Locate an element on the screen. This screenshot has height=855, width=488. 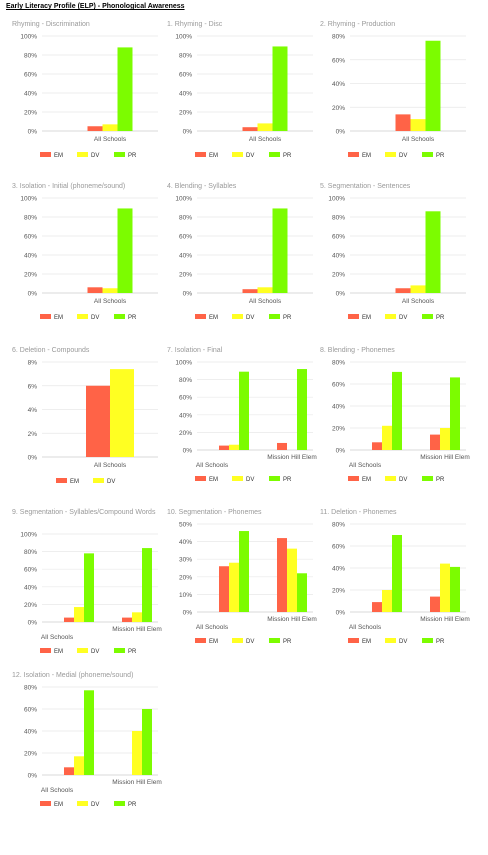
chart-svg: 0% 20% 40% 60% 80% All Schools EM DV PR is located at coordinates (399, 96).